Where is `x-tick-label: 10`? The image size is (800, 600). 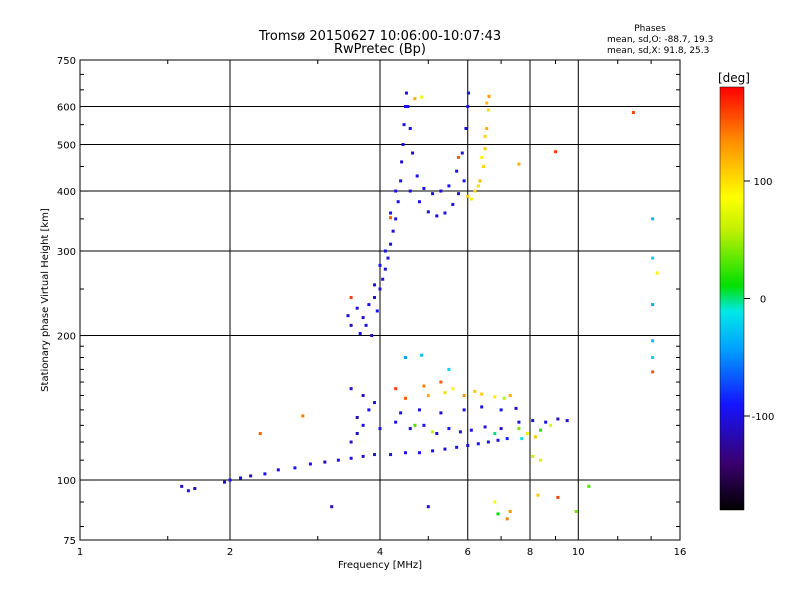 x-tick-label: 10 is located at coordinates (578, 552).